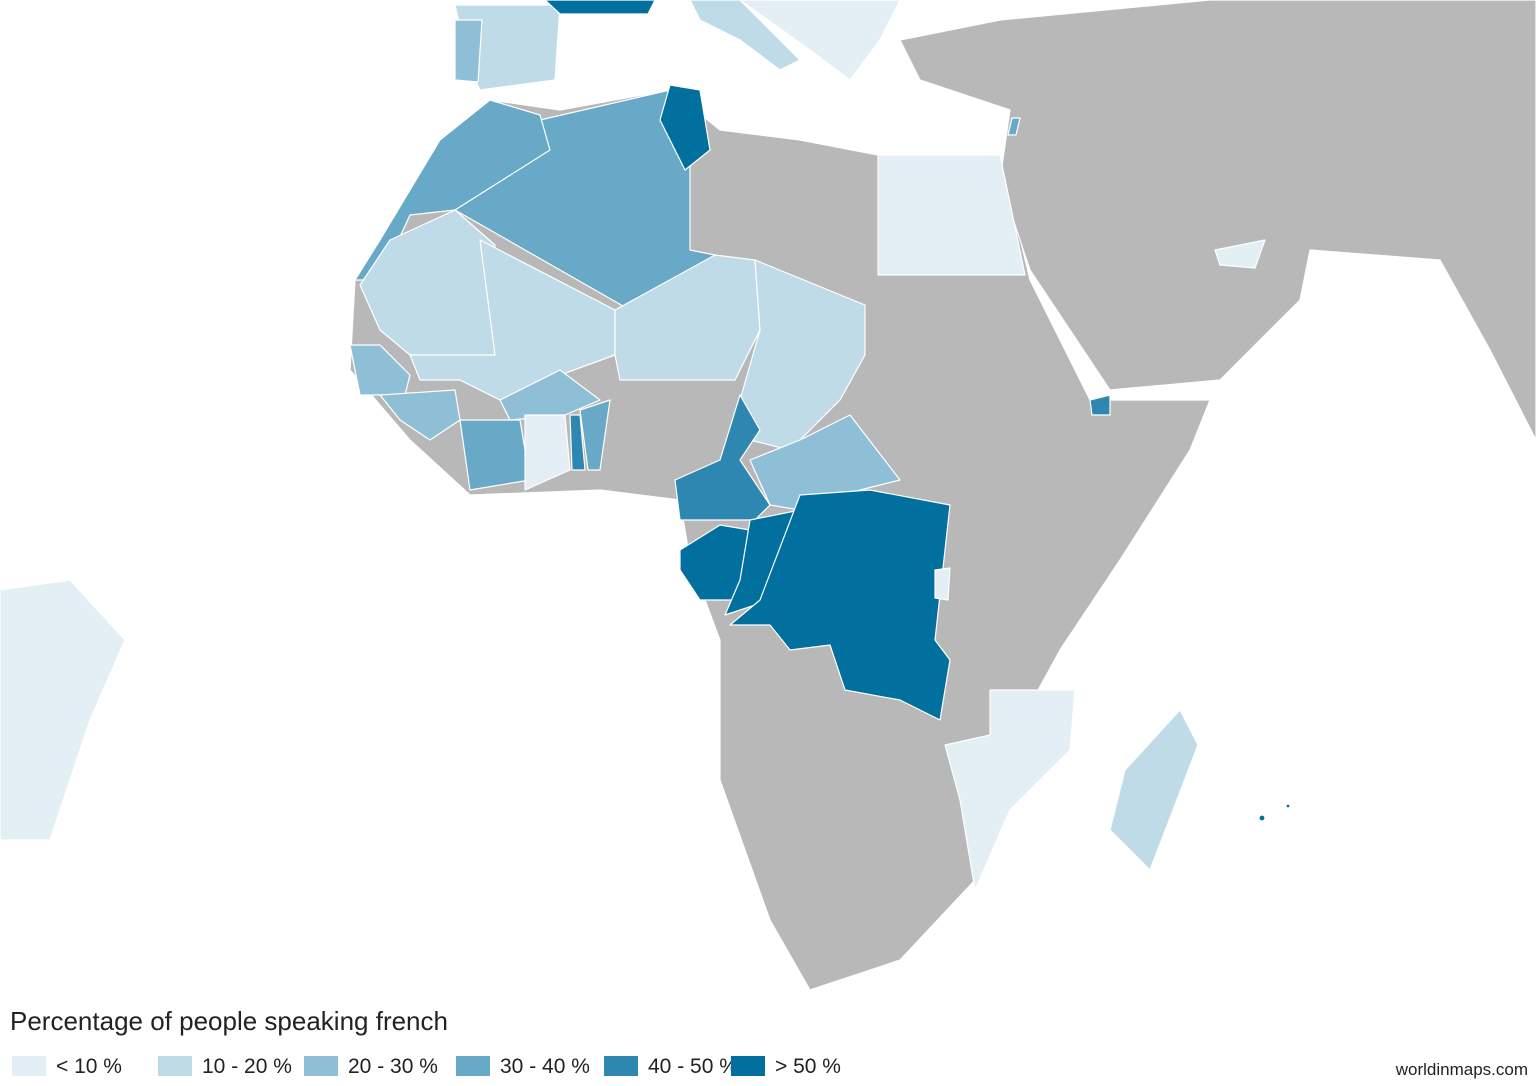 Image resolution: width=1536 pixels, height=1086 pixels. Describe the element at coordinates (762, 562) in the screenshot. I see `congo` at that location.